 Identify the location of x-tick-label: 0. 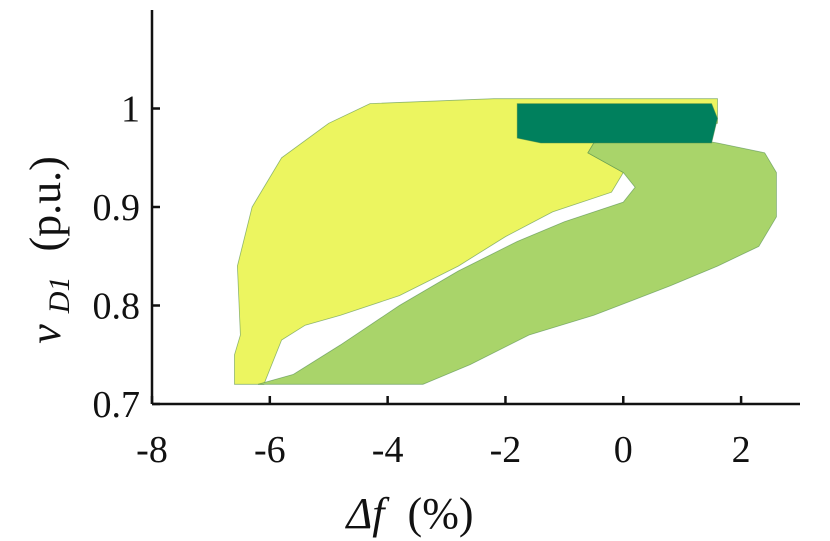
(623, 450).